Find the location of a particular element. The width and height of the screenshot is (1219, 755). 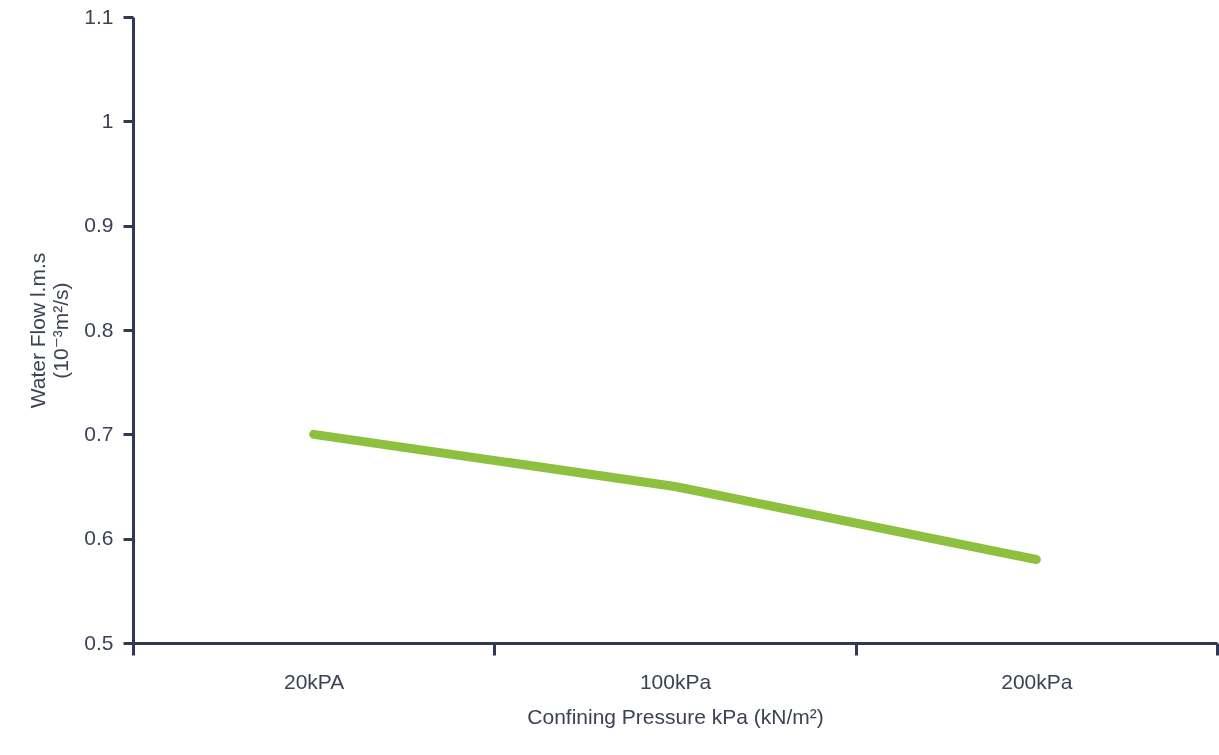

y-tick-label: 0.7 is located at coordinates (99, 433).